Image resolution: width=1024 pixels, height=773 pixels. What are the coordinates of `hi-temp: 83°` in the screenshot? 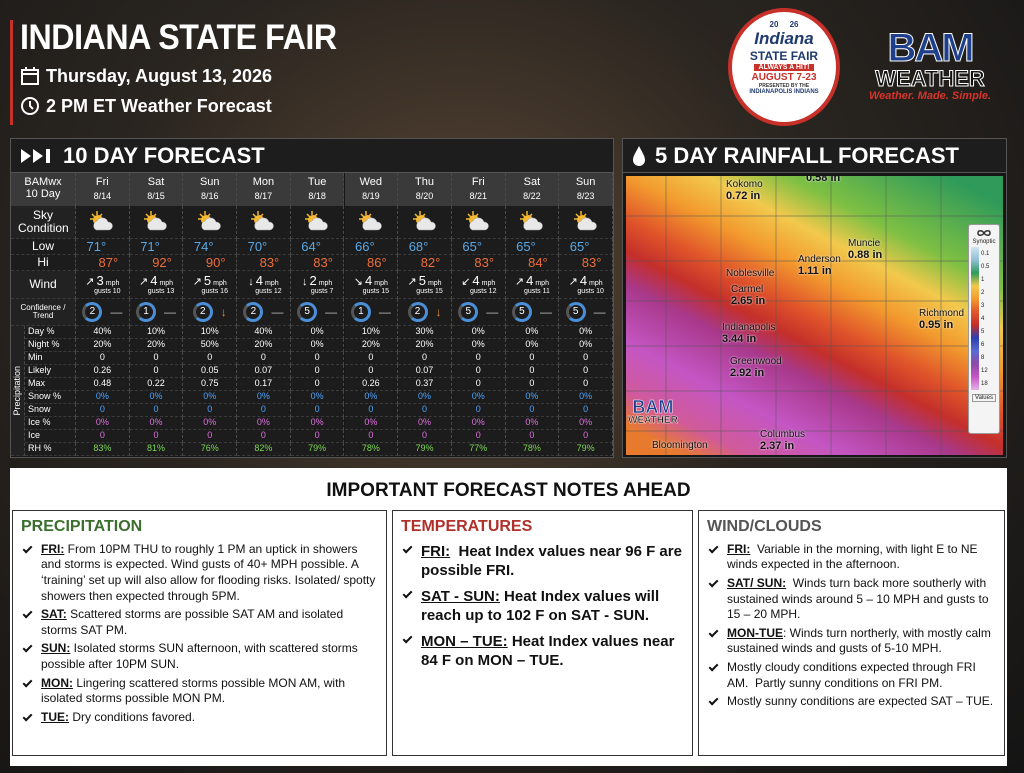 It's located at (591, 262).